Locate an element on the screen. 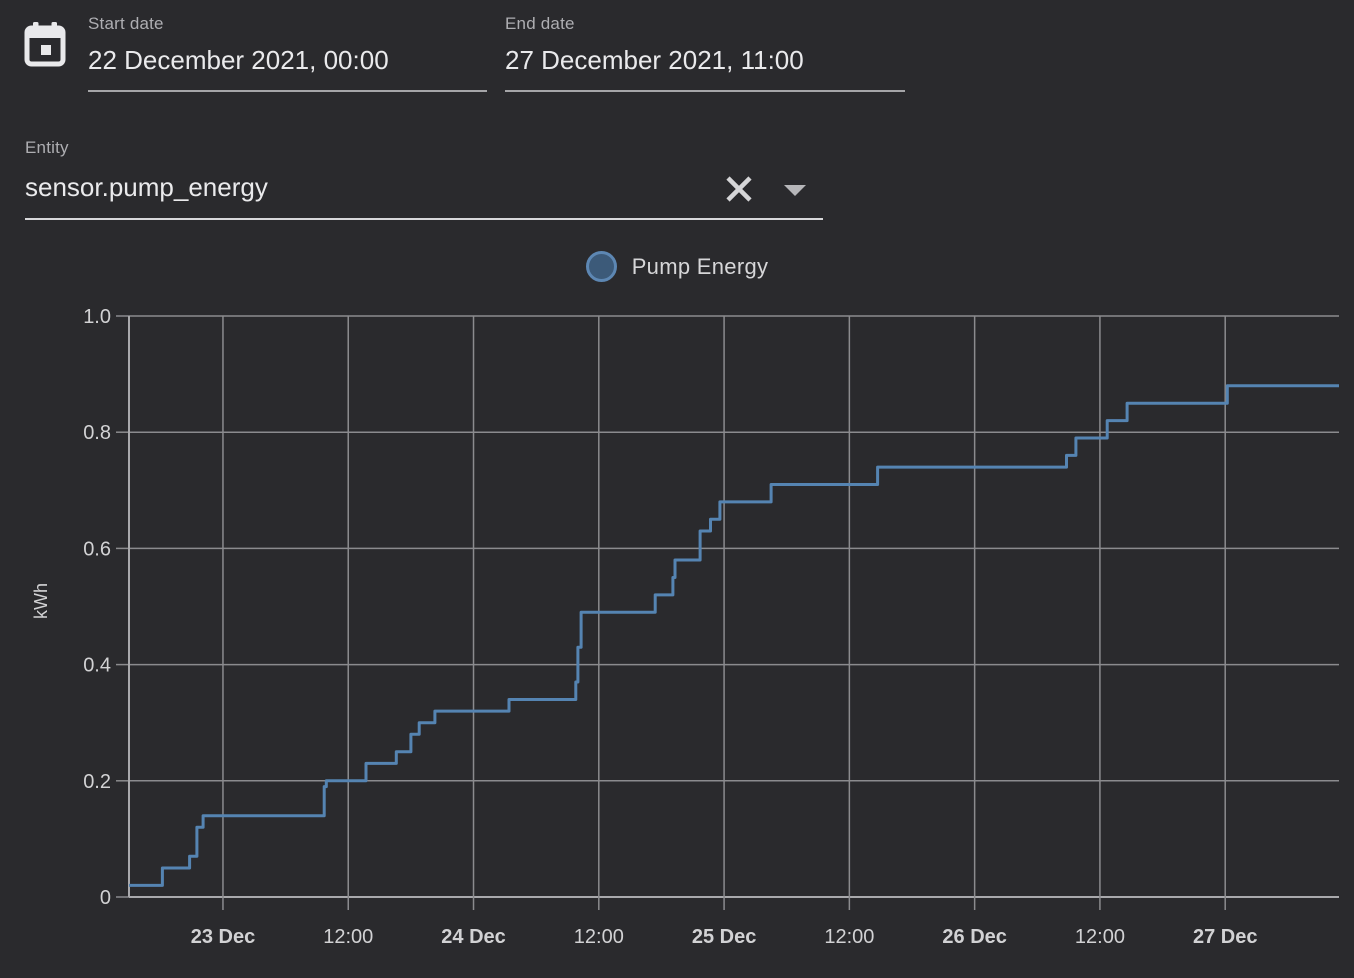 Image resolution: width=1354 pixels, height=978 pixels. y-tick-label: 0.8 is located at coordinates (97, 433).